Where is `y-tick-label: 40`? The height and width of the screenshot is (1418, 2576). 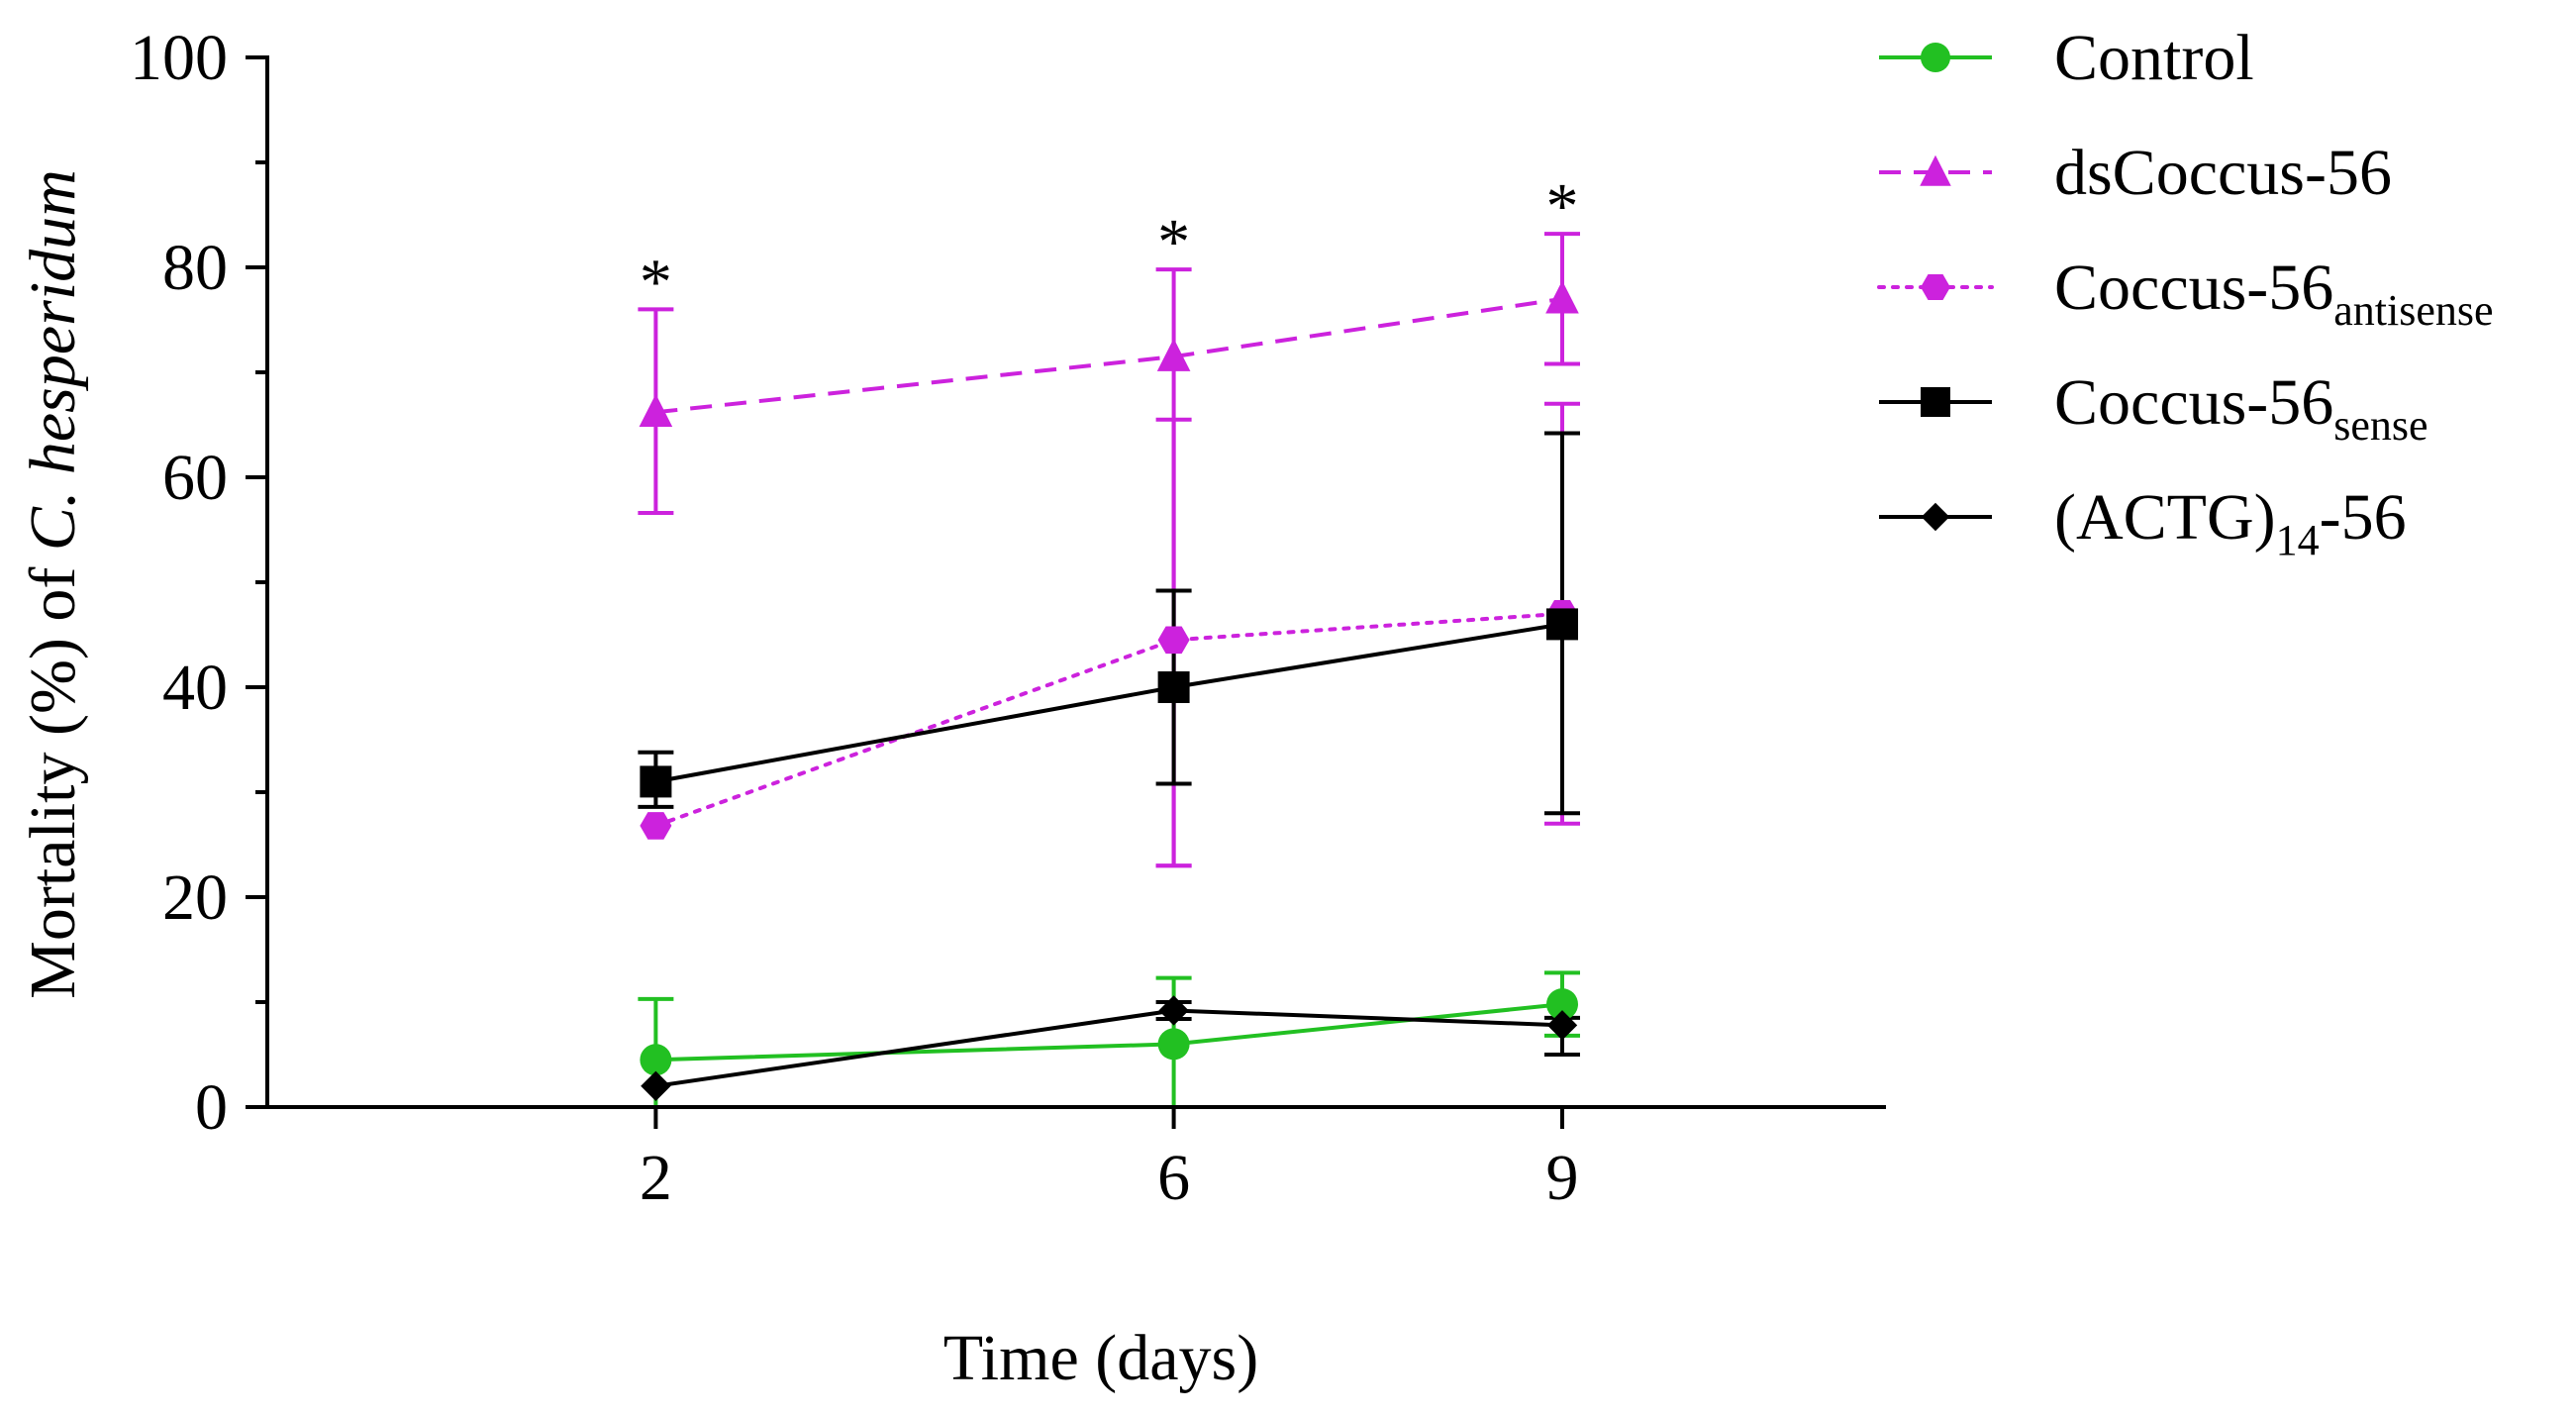 y-tick-label: 40 is located at coordinates (195, 688).